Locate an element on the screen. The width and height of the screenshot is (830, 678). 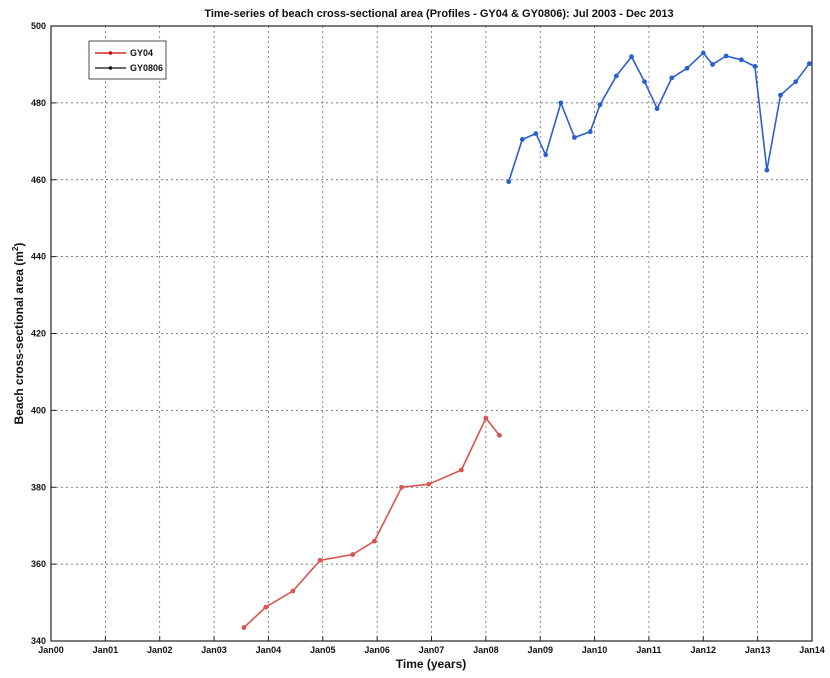
y-axis-label: Beach cross-sectional area (m2) is located at coordinates (18, 334).